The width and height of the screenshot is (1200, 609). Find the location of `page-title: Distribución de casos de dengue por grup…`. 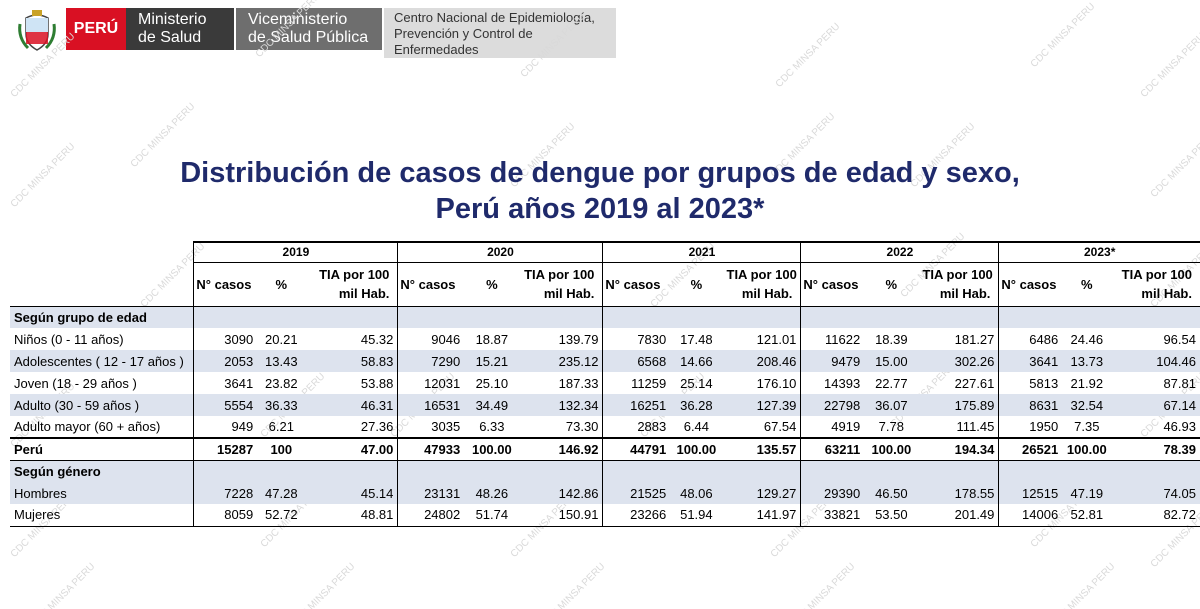

page-title: Distribución de casos de dengue por grup… is located at coordinates (600, 191).